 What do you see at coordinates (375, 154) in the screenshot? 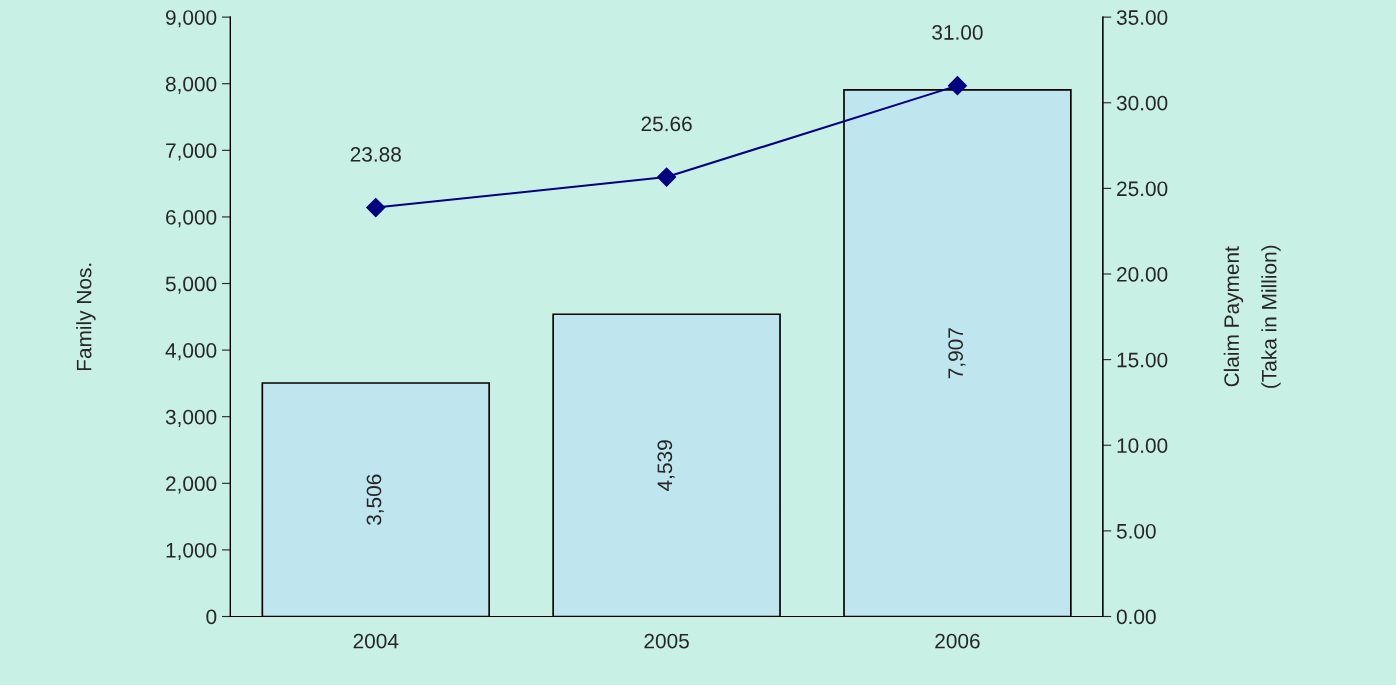
I see `data-label: 23.88` at bounding box center [375, 154].